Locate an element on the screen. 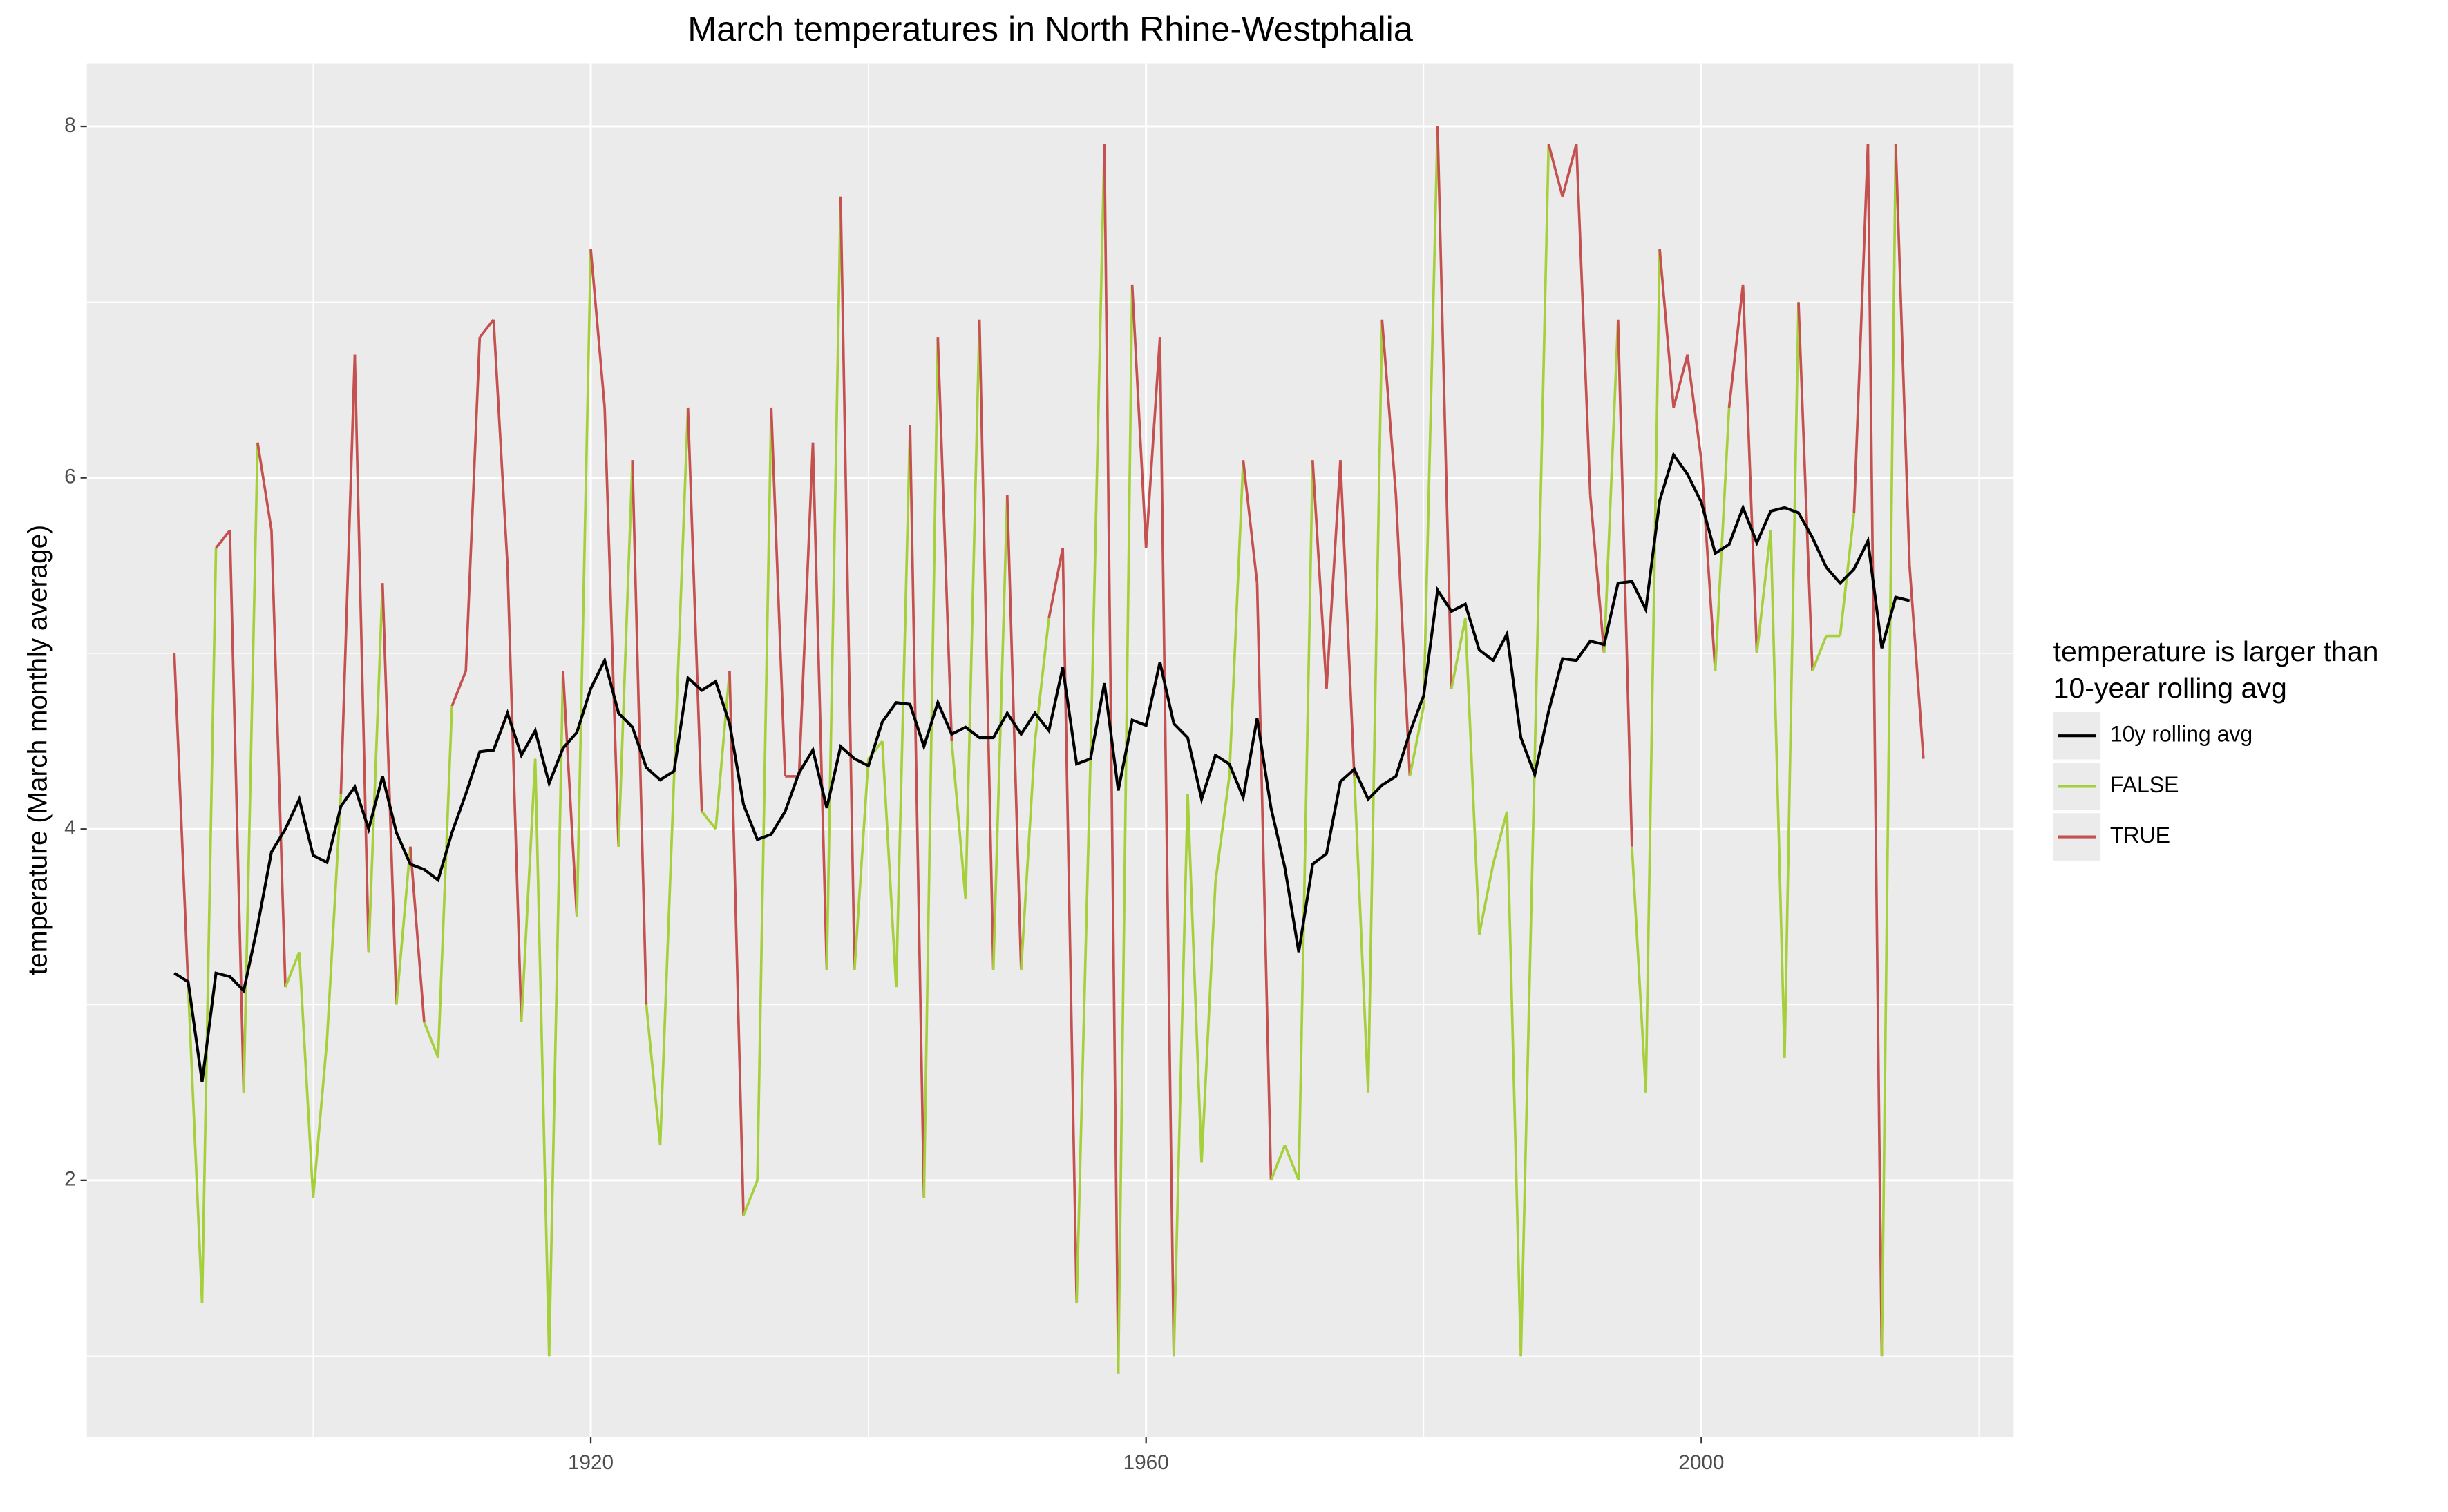  legend-title: temperature is larger than is located at coordinates (2216, 651).